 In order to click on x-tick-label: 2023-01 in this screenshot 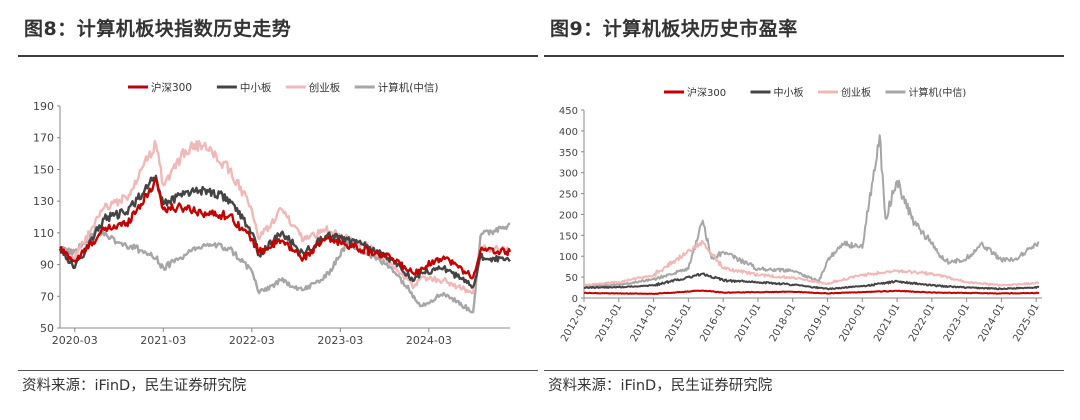, I will do `click(957, 323)`.